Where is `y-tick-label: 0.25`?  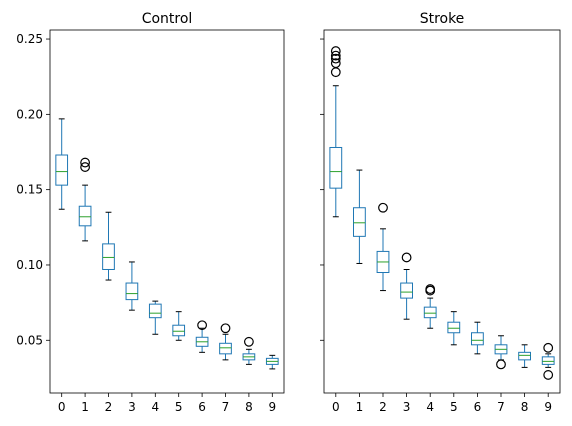 y-tick-label: 0.25 is located at coordinates (29, 39).